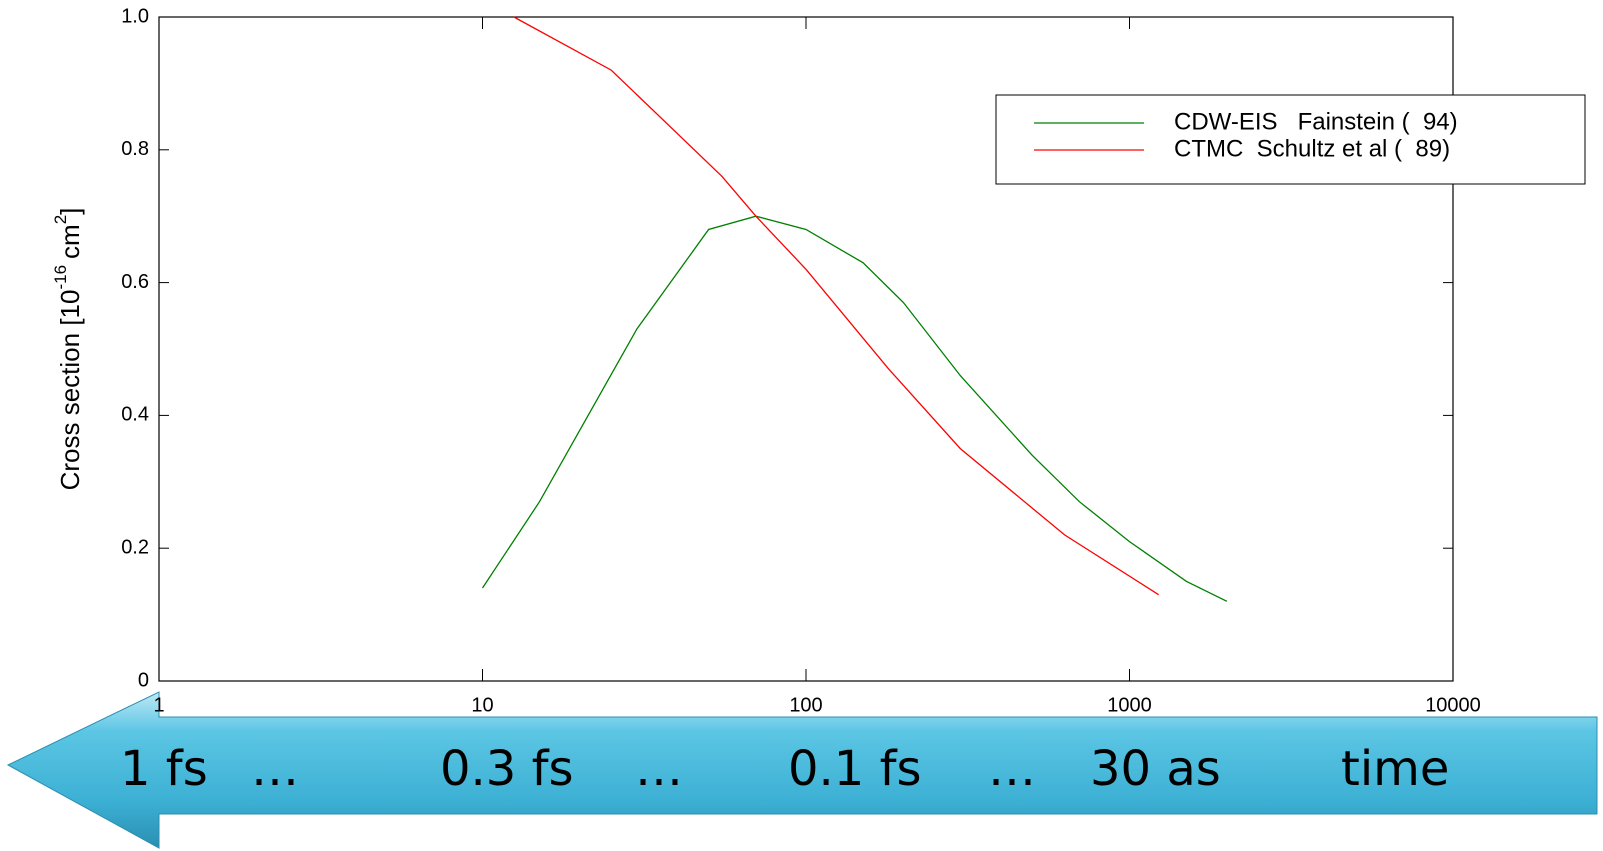  I want to click on arrow-label: time, so click(1395, 769).